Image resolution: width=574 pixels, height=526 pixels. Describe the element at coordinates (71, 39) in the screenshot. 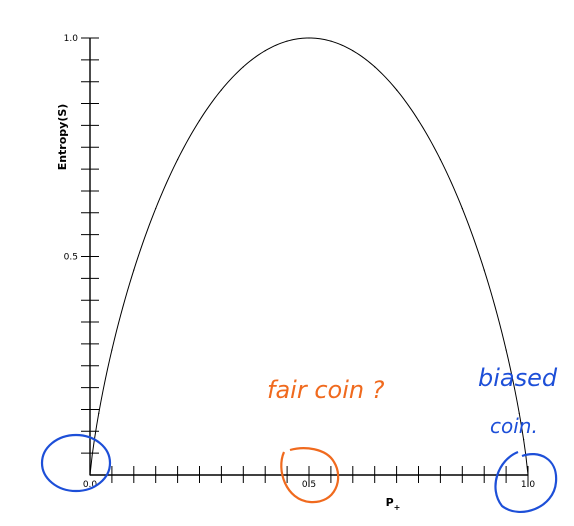

I see `y-tick-label: 1.0` at that location.